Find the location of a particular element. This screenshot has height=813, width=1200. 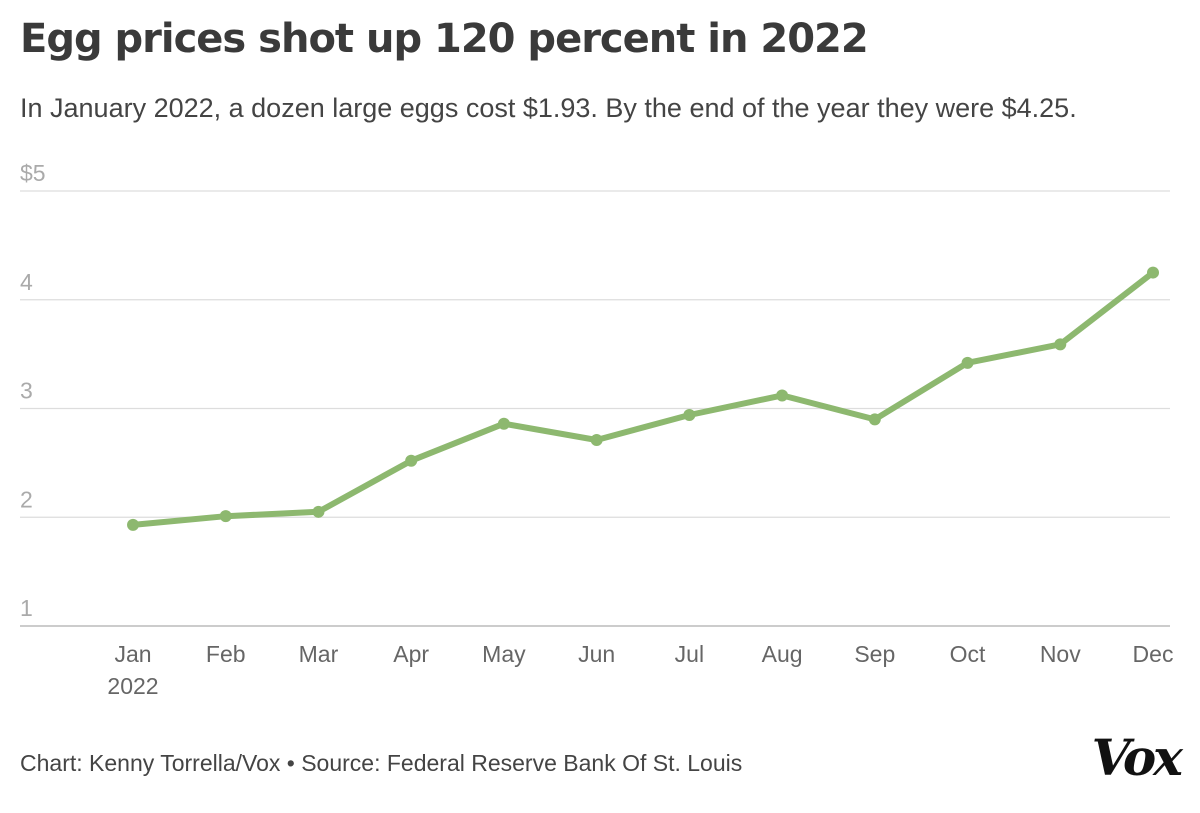

x-tick-sublabel: 2022 is located at coordinates (132, 686).